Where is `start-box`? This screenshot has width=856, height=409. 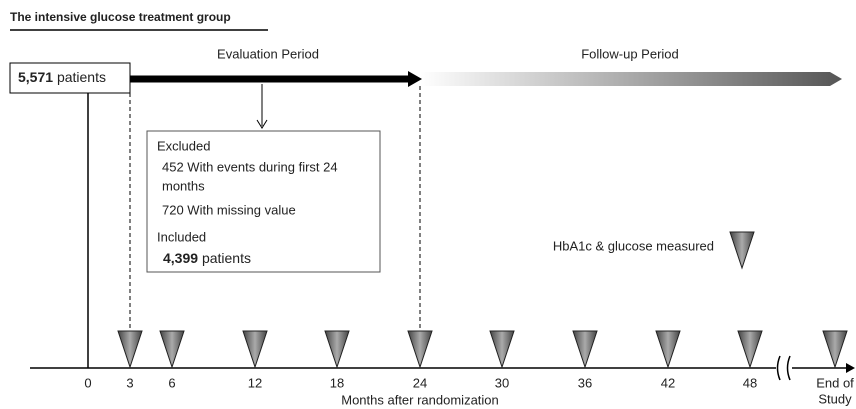 start-box is located at coordinates (70, 78).